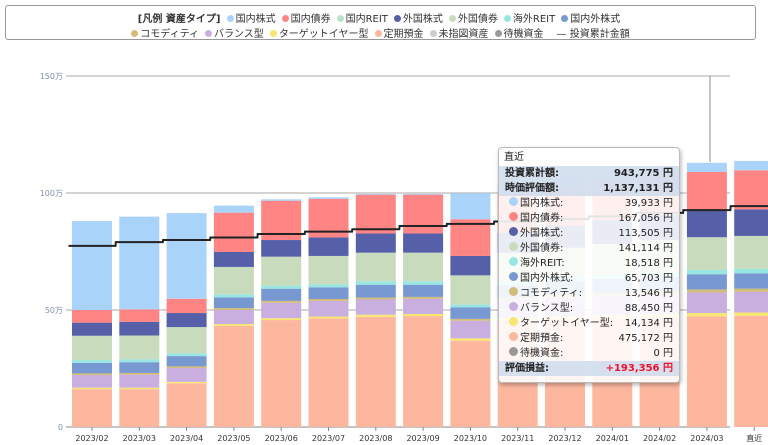 This screenshot has width=768, height=445. What do you see at coordinates (319, 34) in the screenshot?
I see `legend-item: ターゲットイヤー型` at bounding box center [319, 34].